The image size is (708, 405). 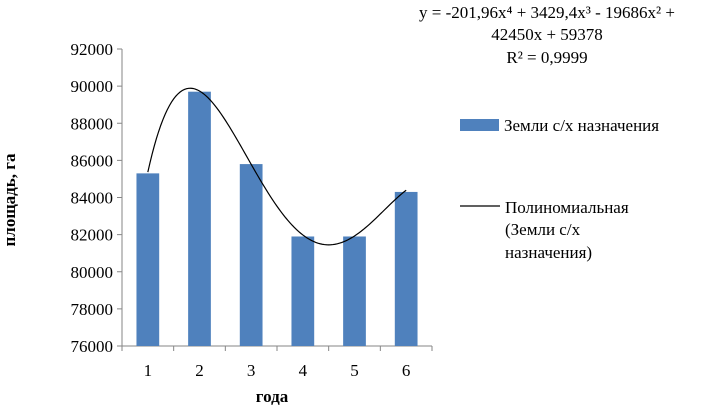 What do you see at coordinates (251, 370) in the screenshot?
I see `x-tick-label: 3` at bounding box center [251, 370].